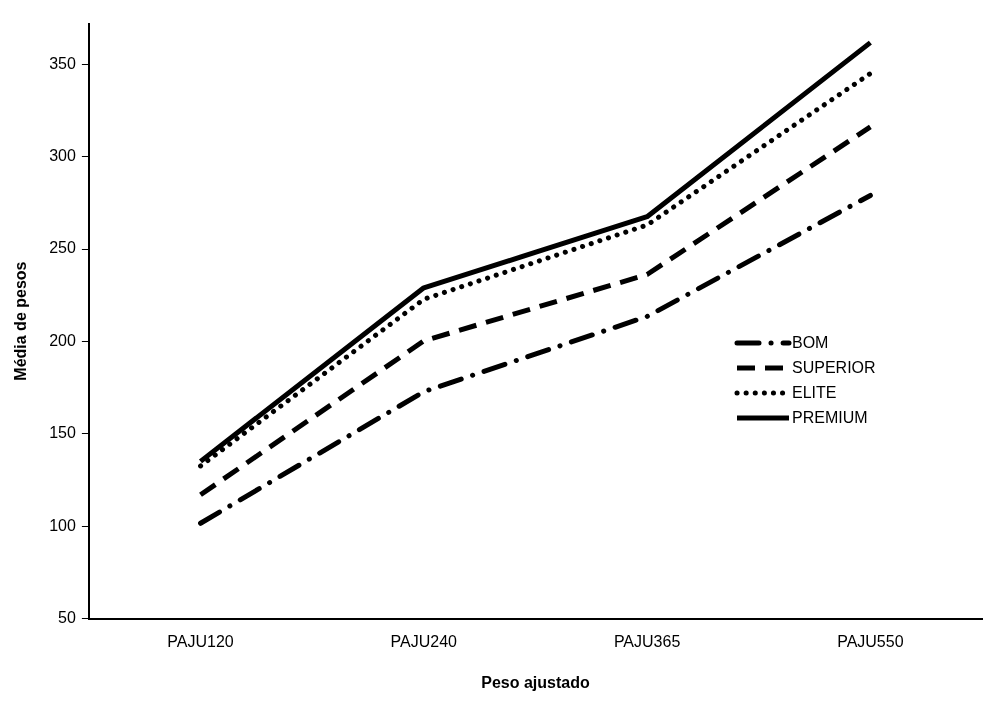 The image size is (1008, 705). Describe the element at coordinates (200, 641) in the screenshot. I see `x-tick-label: PAJU120` at that location.